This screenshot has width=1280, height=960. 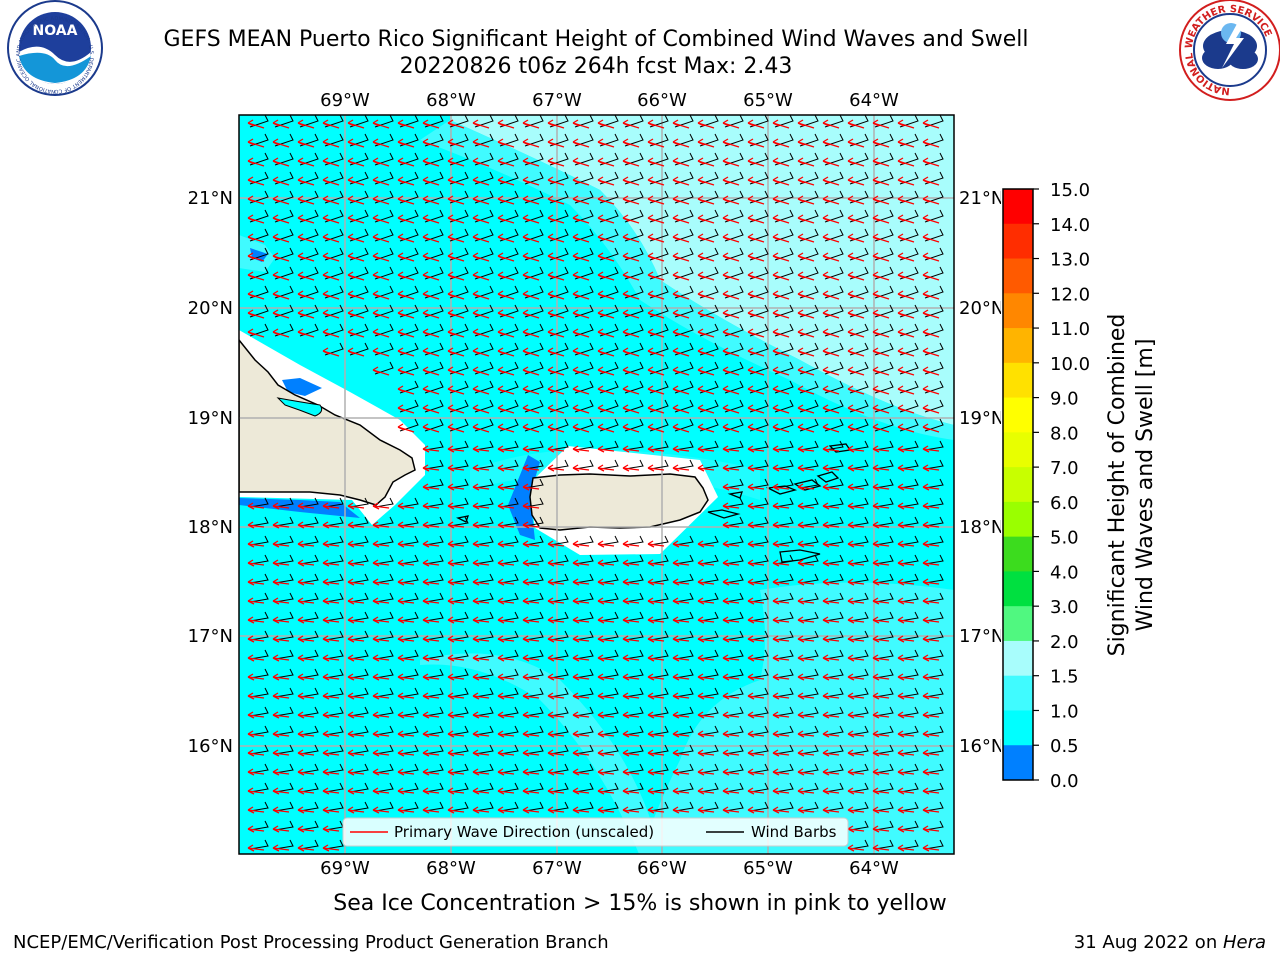 What do you see at coordinates (981, 308) in the screenshot?
I see `svg-text: 20°N` at bounding box center [981, 308].